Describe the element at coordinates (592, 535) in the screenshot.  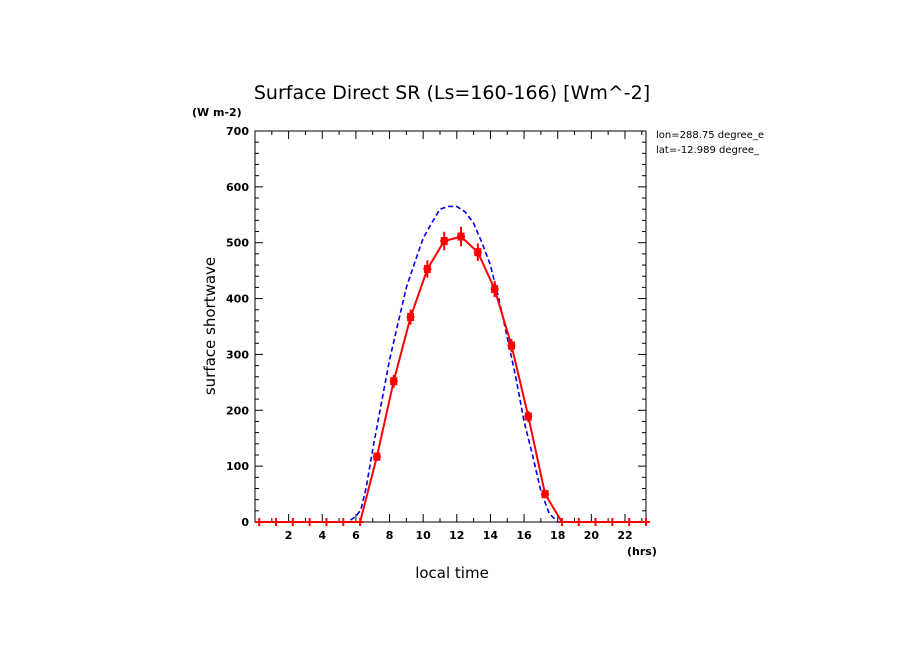
I see `x-tick-label: 20` at that location.